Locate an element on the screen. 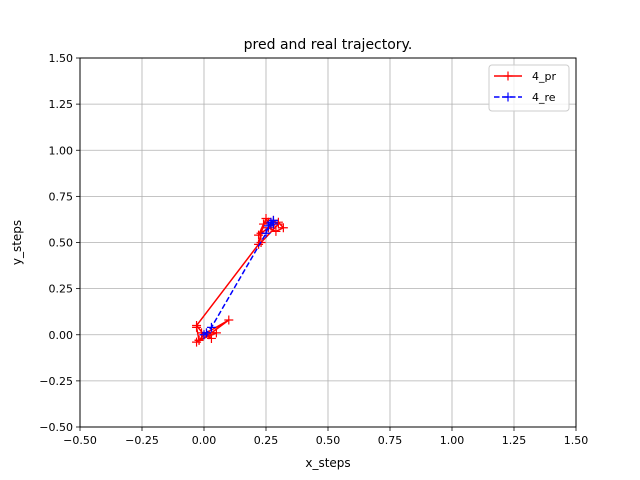 The image size is (640, 480). series-line-4_pr is located at coordinates (240, 280).